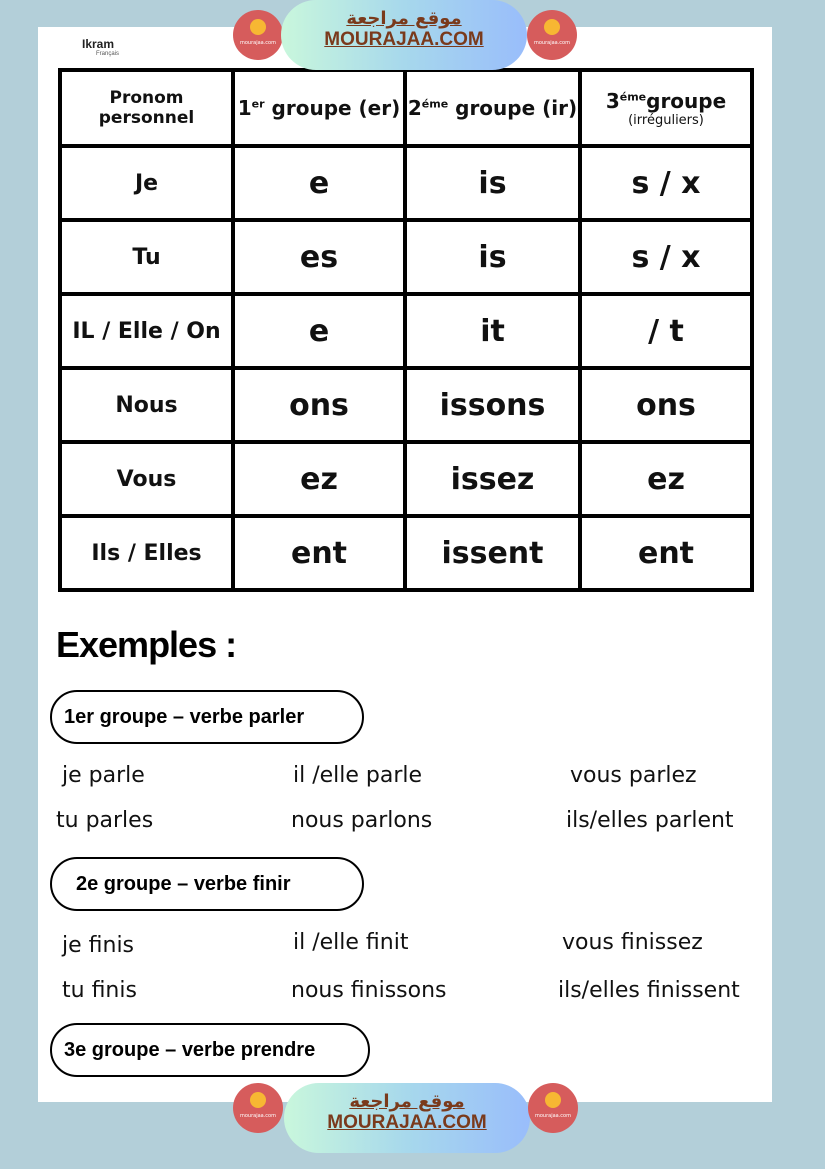  I want to click on header-group-1: 1er groupe (er), so click(319, 108).